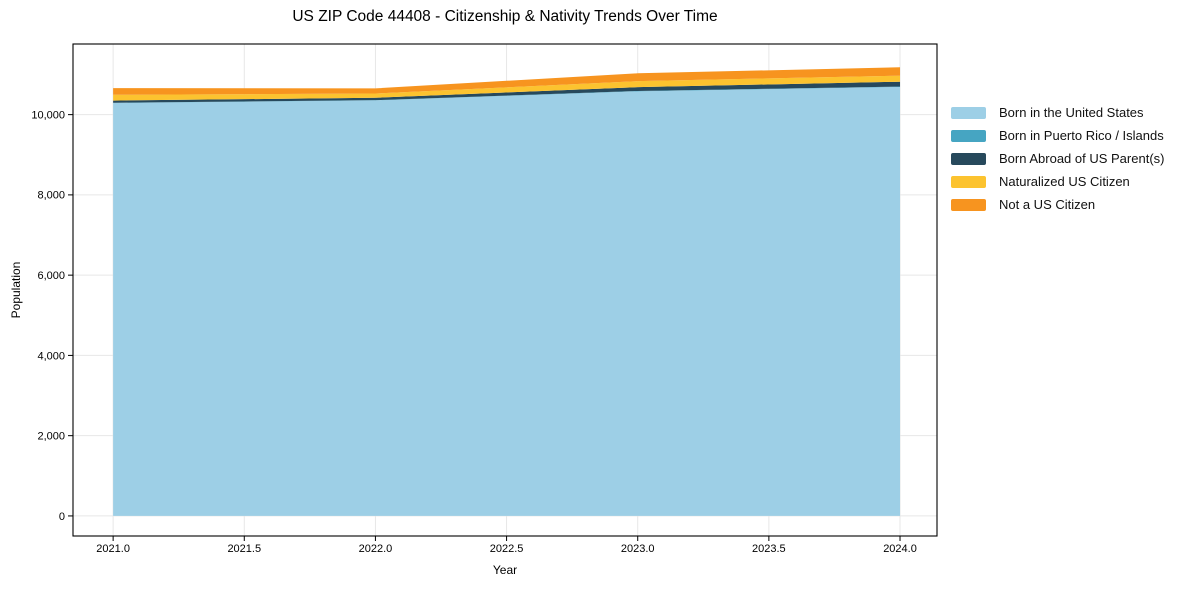  I want to click on x-axis-label: Year, so click(505, 570).